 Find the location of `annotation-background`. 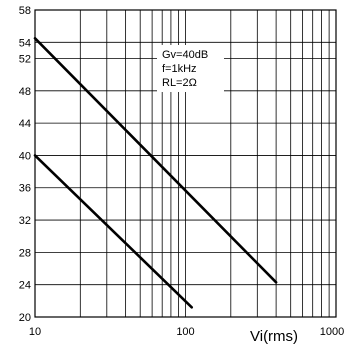

annotation-background is located at coordinates (190, 68).